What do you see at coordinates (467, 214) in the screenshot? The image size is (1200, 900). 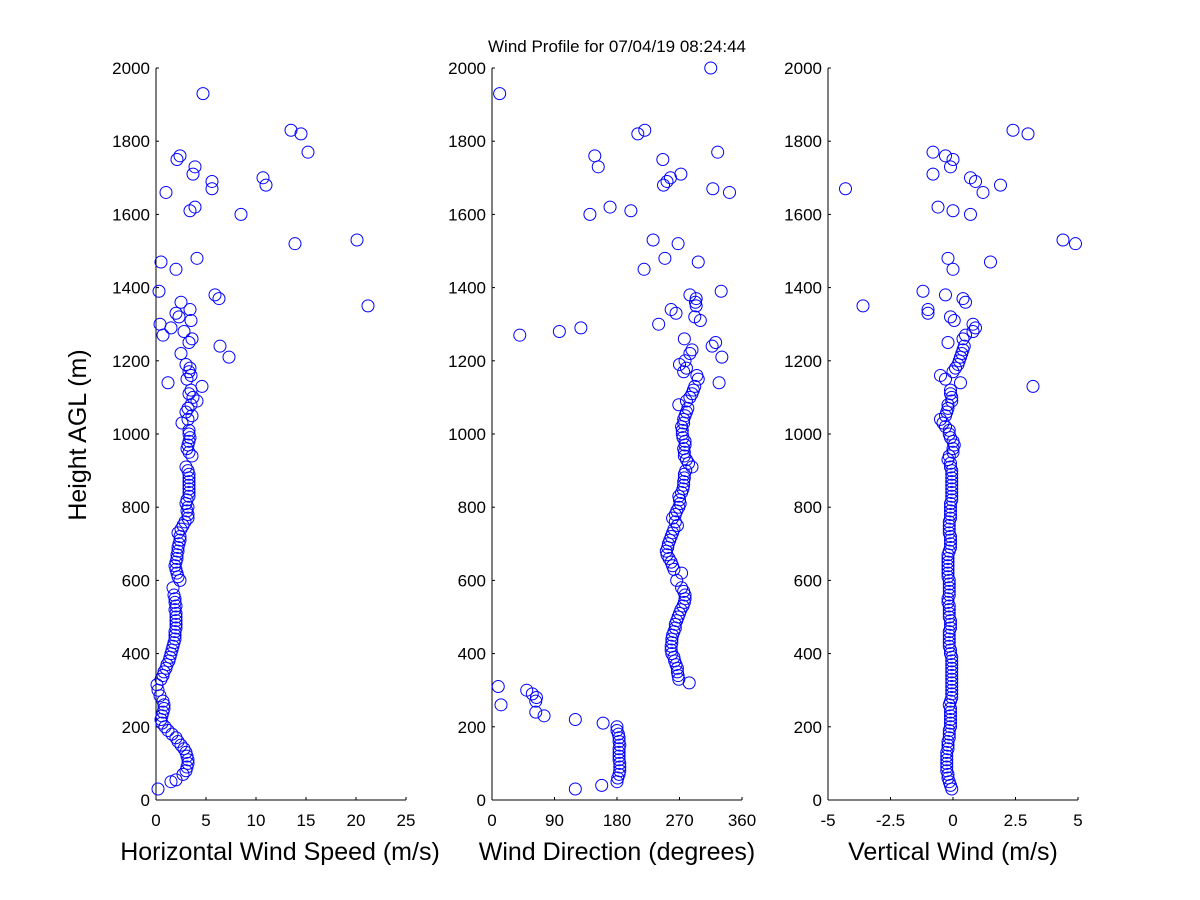 I see `y-tick-label-wind-direction: 1600` at bounding box center [467, 214].